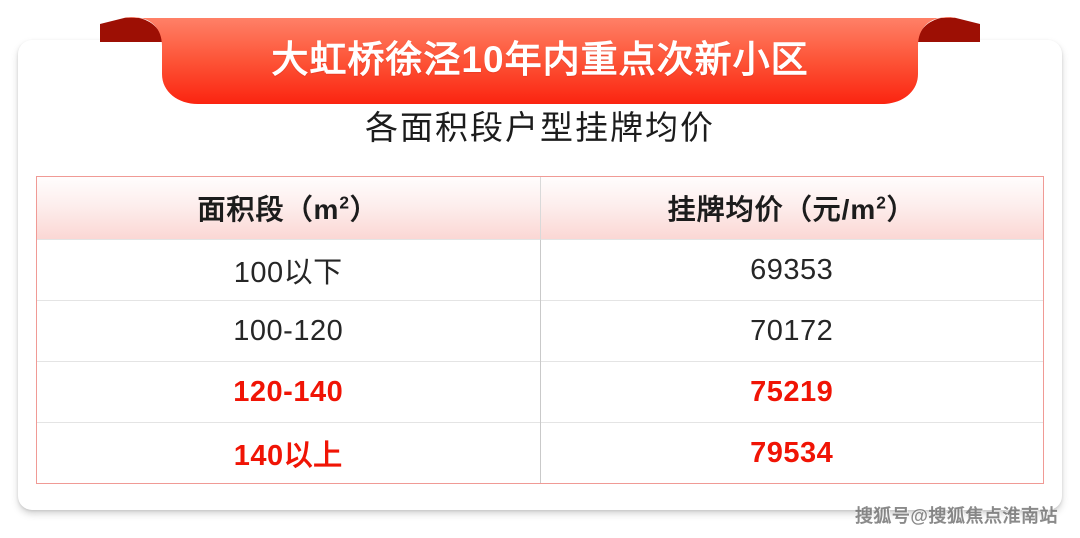 This screenshot has width=1080, height=538. I want to click on cell-area: 100-120, so click(288, 331).